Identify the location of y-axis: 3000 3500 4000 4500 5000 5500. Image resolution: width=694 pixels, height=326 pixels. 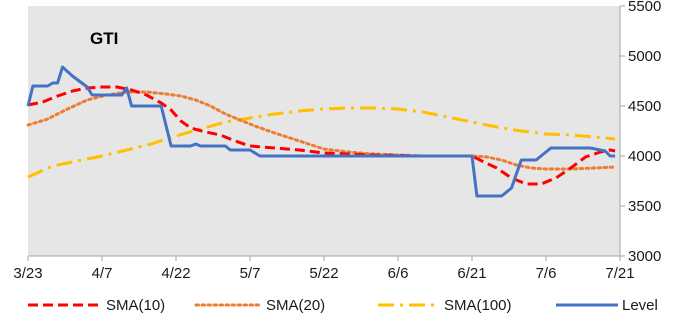
(640, 132).